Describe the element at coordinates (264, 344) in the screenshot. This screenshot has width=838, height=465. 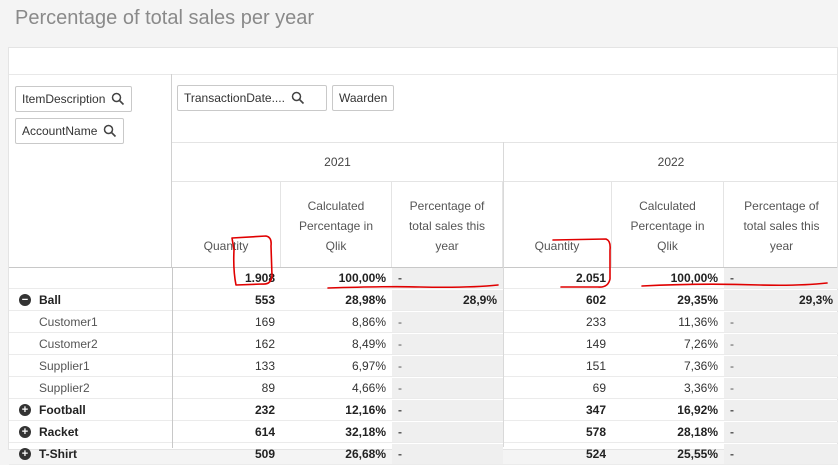
I see `table-cell: 162` at that location.